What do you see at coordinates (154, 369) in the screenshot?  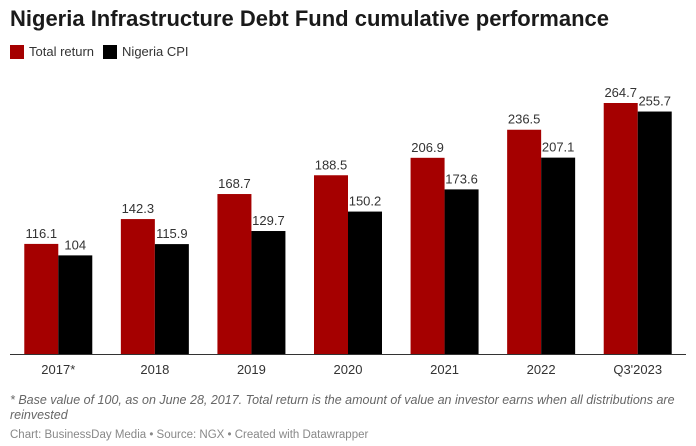 I see `x-tick-label: 2018` at bounding box center [154, 369].